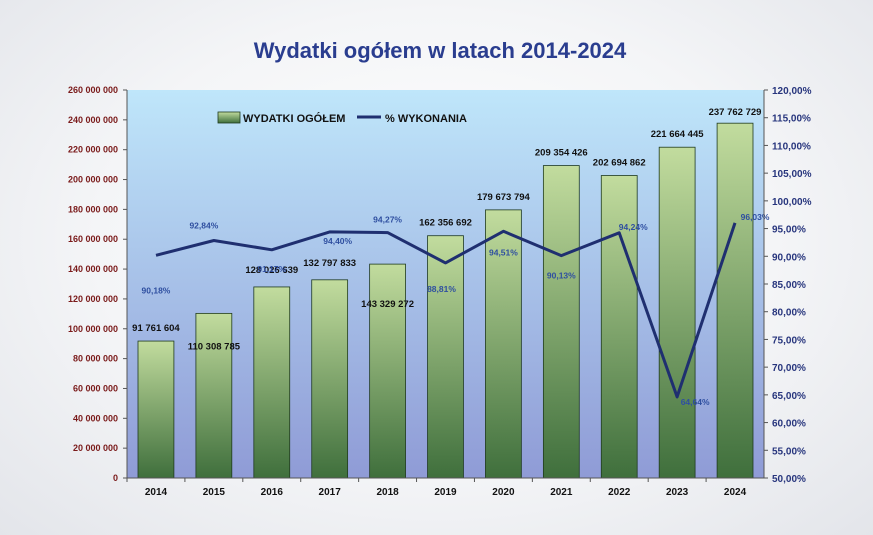 The height and width of the screenshot is (535, 873). Describe the element at coordinates (93, 180) in the screenshot. I see `left-tick-label: 200 000 000` at that location.